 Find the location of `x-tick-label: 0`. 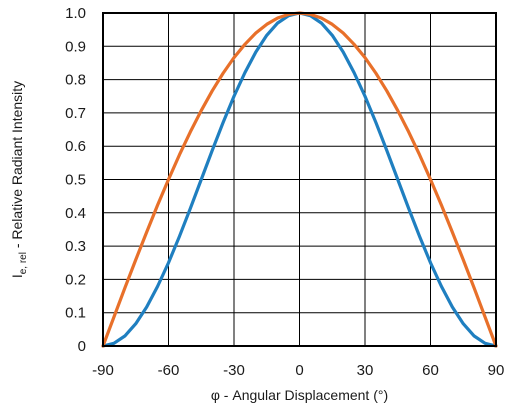

x-tick-label: 0 is located at coordinates (299, 370).